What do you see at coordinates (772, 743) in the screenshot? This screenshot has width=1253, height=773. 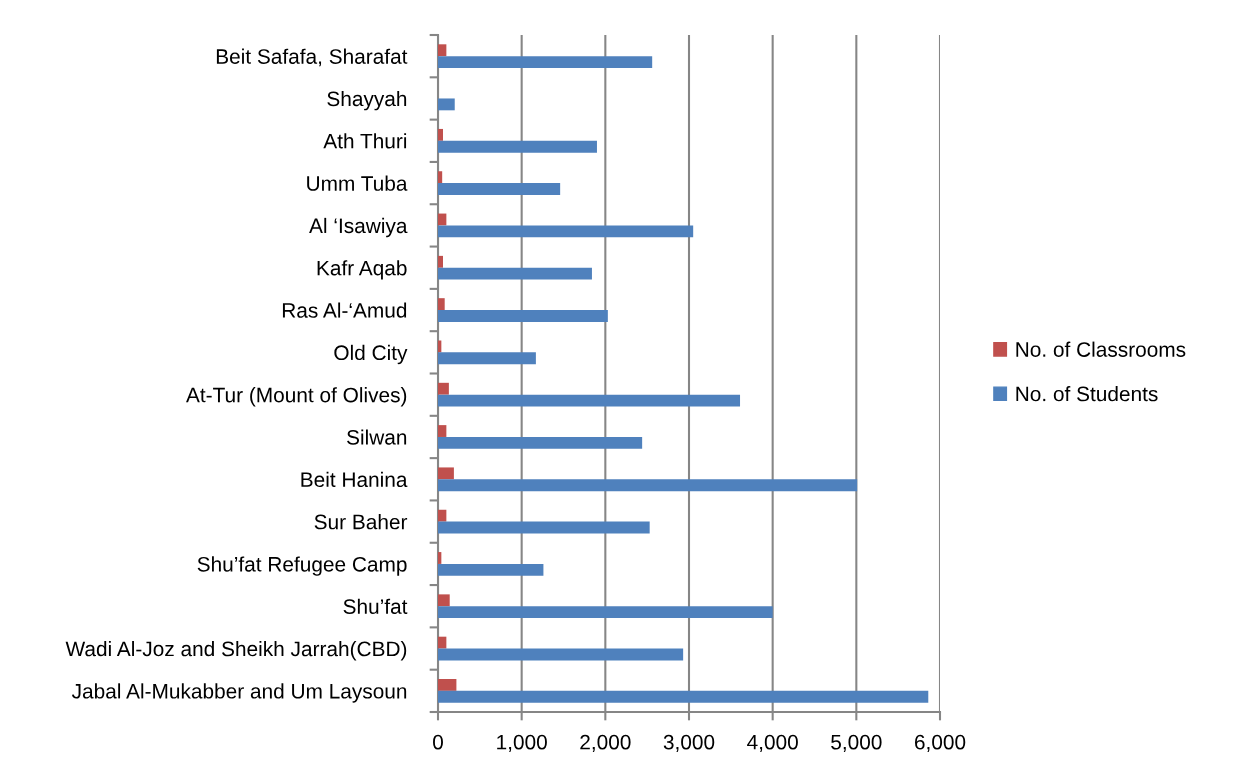 I see `x-tick-label: 4,000` at bounding box center [772, 743].